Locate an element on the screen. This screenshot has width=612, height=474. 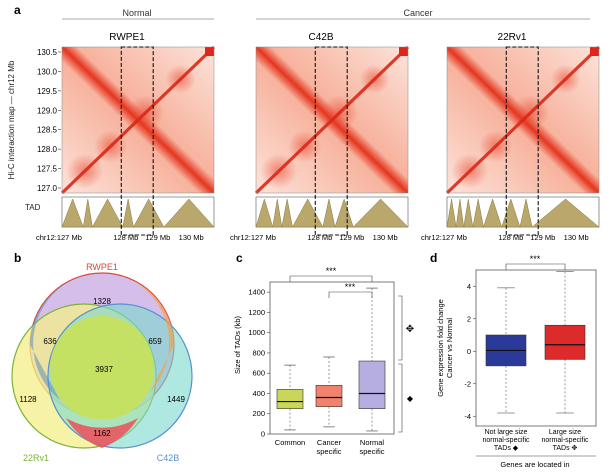
hic-y-tick: 127.0 is located at coordinates (47, 188).